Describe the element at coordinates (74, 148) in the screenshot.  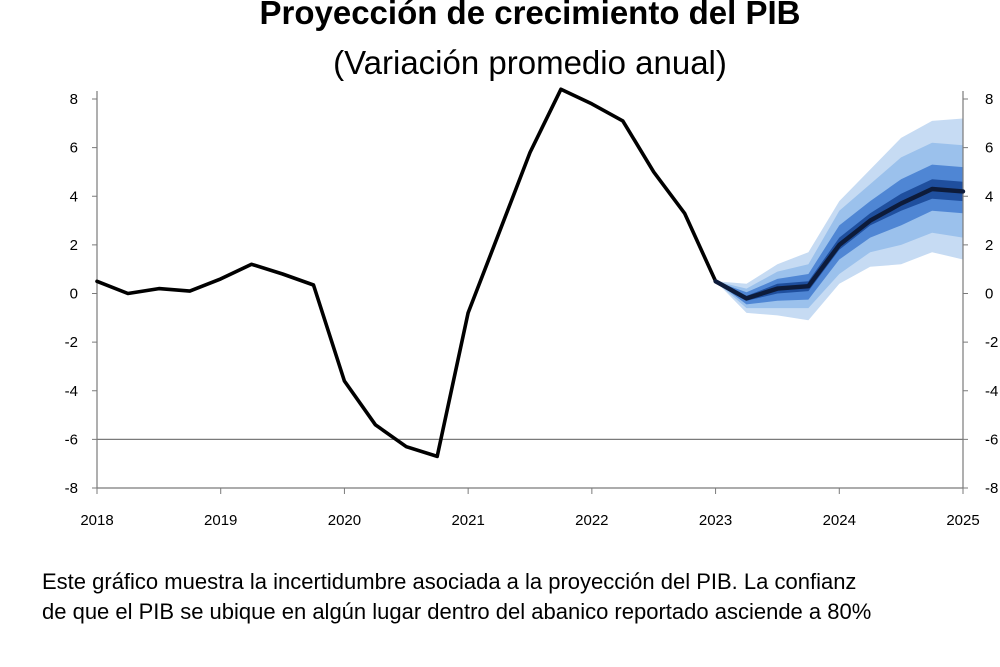
I see `y-tick-label-left: 6` at that location.